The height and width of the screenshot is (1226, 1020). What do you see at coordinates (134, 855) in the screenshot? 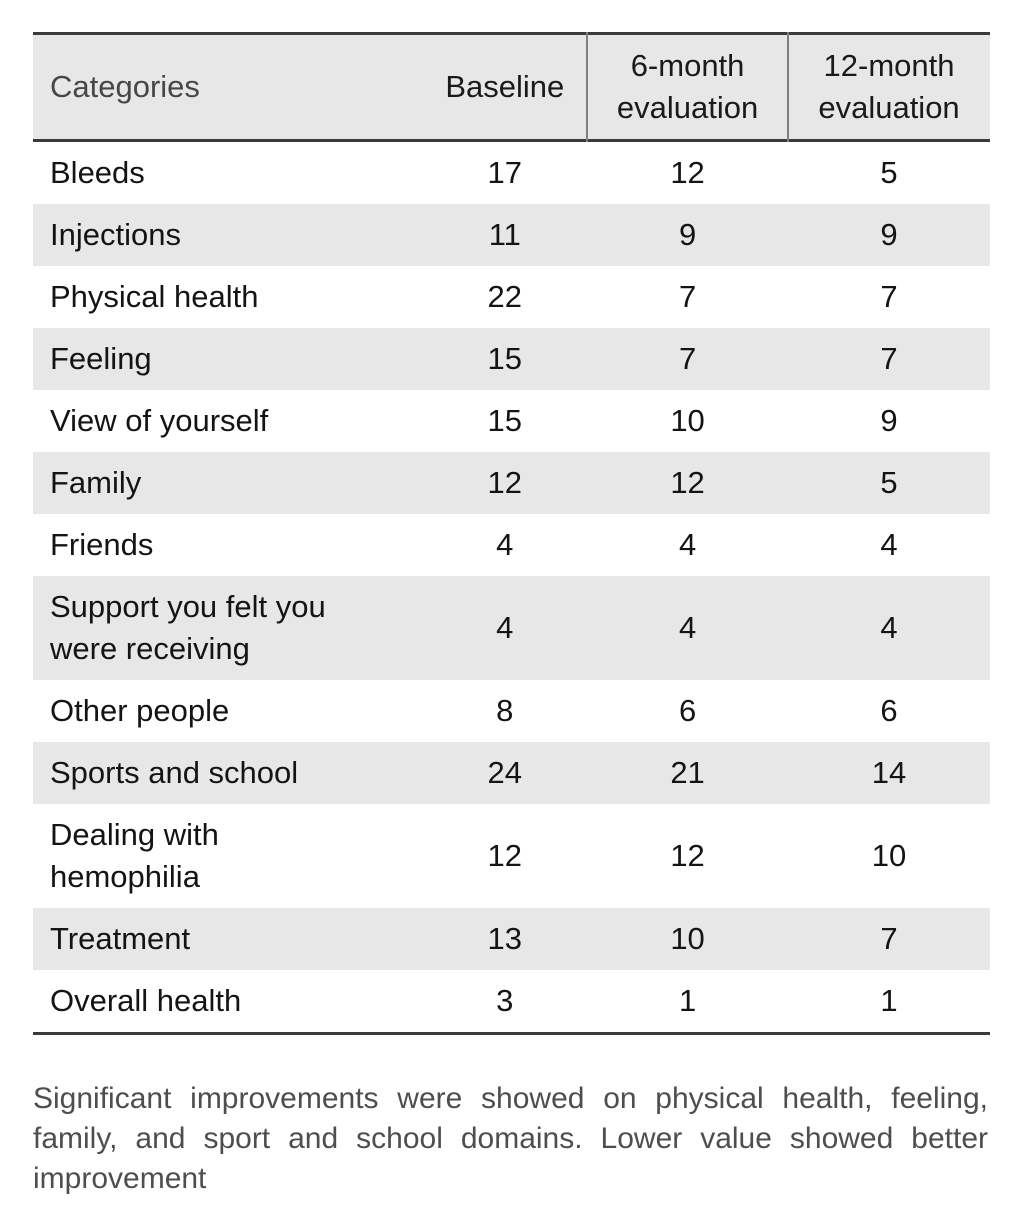
I see `category-cell: Dealing with hemophilia` at bounding box center [134, 855].